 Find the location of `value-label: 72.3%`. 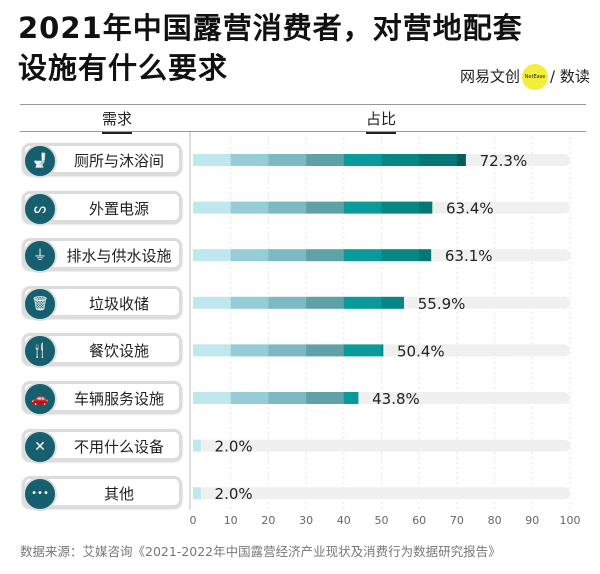

value-label: 72.3% is located at coordinates (504, 161).